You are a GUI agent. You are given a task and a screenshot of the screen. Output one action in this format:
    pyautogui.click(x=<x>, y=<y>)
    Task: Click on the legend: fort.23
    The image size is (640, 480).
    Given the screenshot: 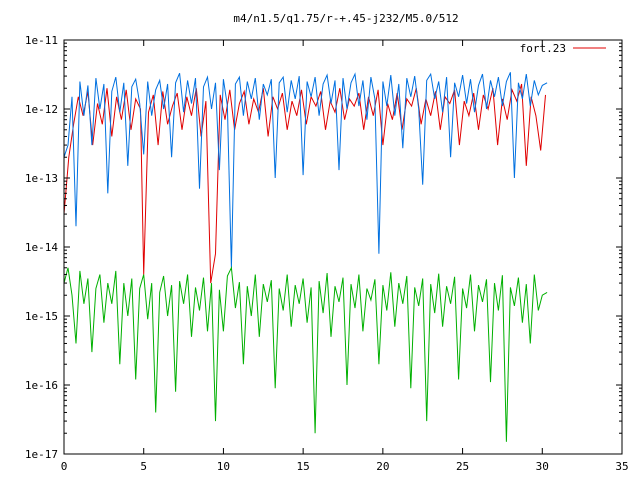 What is the action you would take?
    pyautogui.click(x=563, y=48)
    